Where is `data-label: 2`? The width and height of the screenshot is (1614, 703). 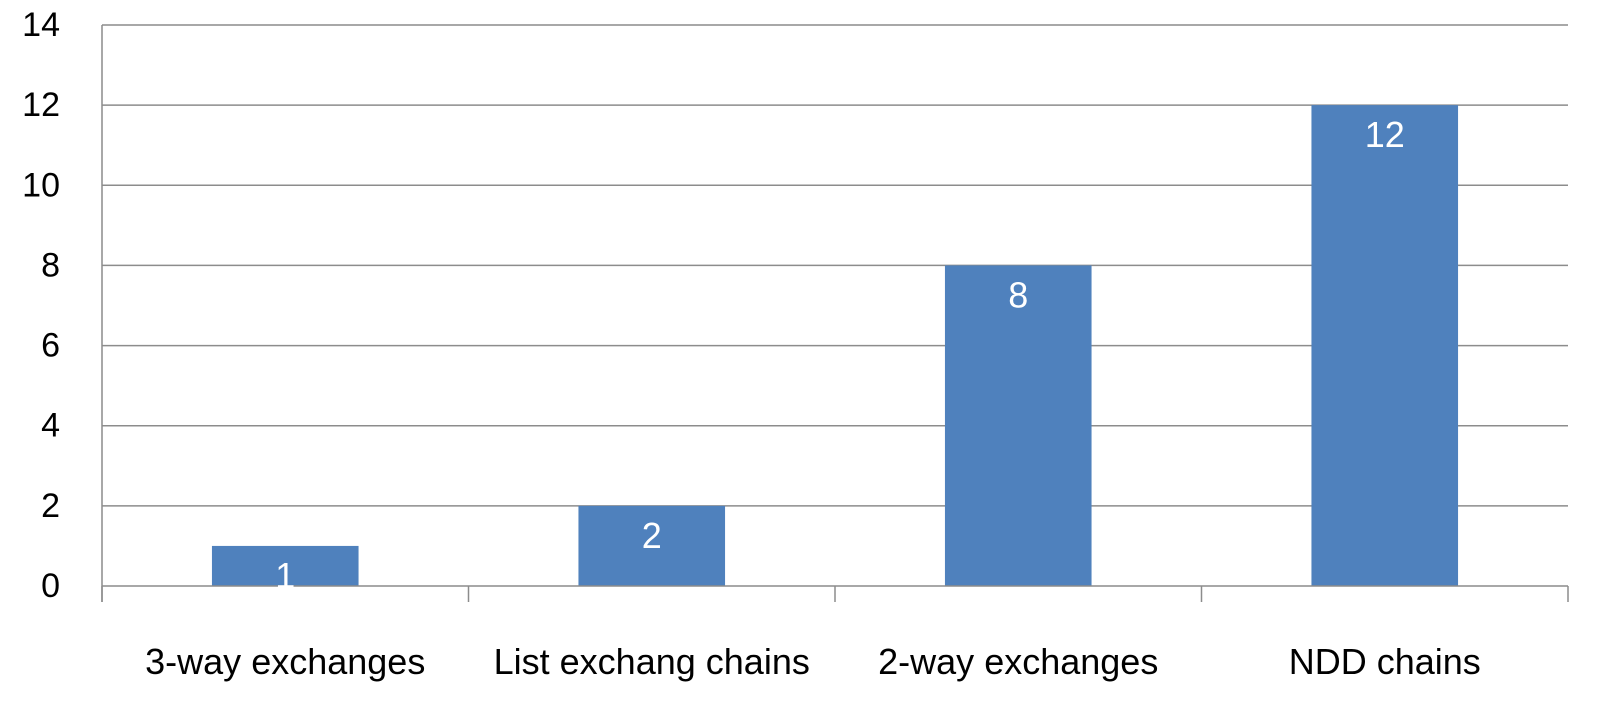
data-label: 2 is located at coordinates (652, 535).